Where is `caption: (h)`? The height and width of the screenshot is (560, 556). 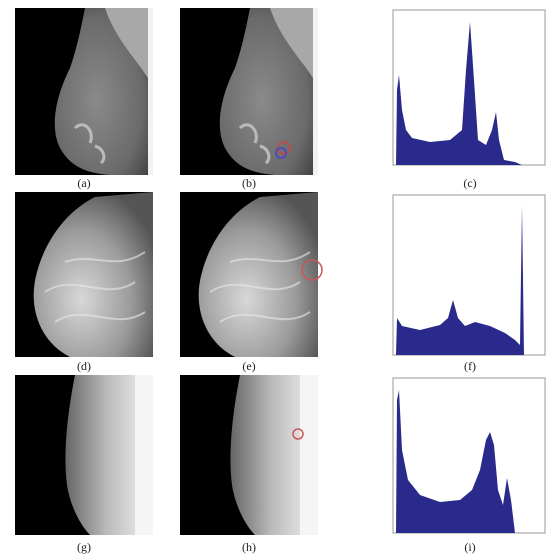
caption: (h) is located at coordinates (249, 547).